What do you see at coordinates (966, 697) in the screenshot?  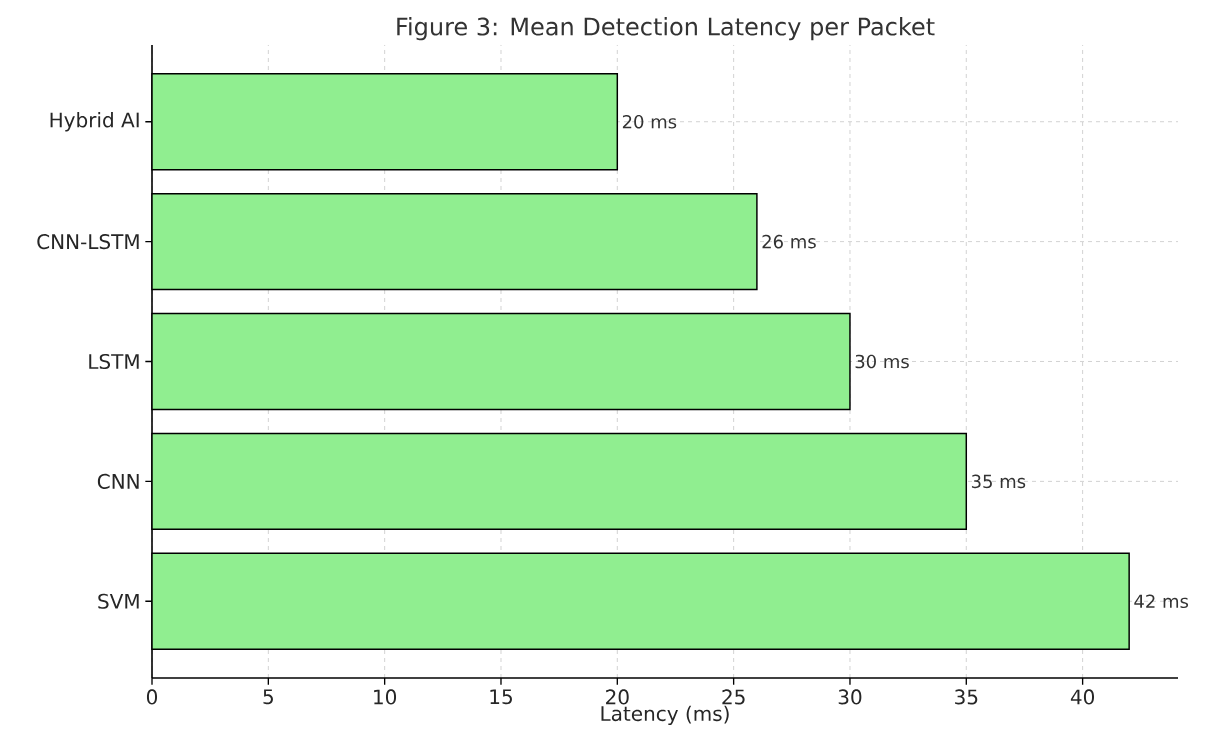 I see `x-tick-label: 35` at bounding box center [966, 697].